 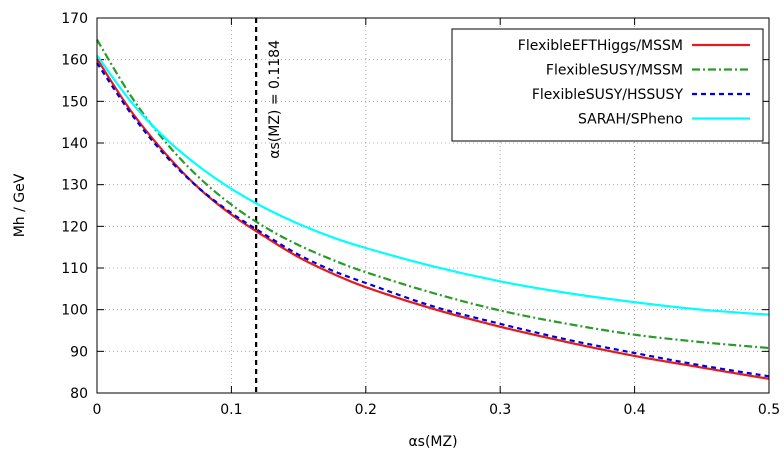 I want to click on x-tick-label: 0.3, so click(x=500, y=410).